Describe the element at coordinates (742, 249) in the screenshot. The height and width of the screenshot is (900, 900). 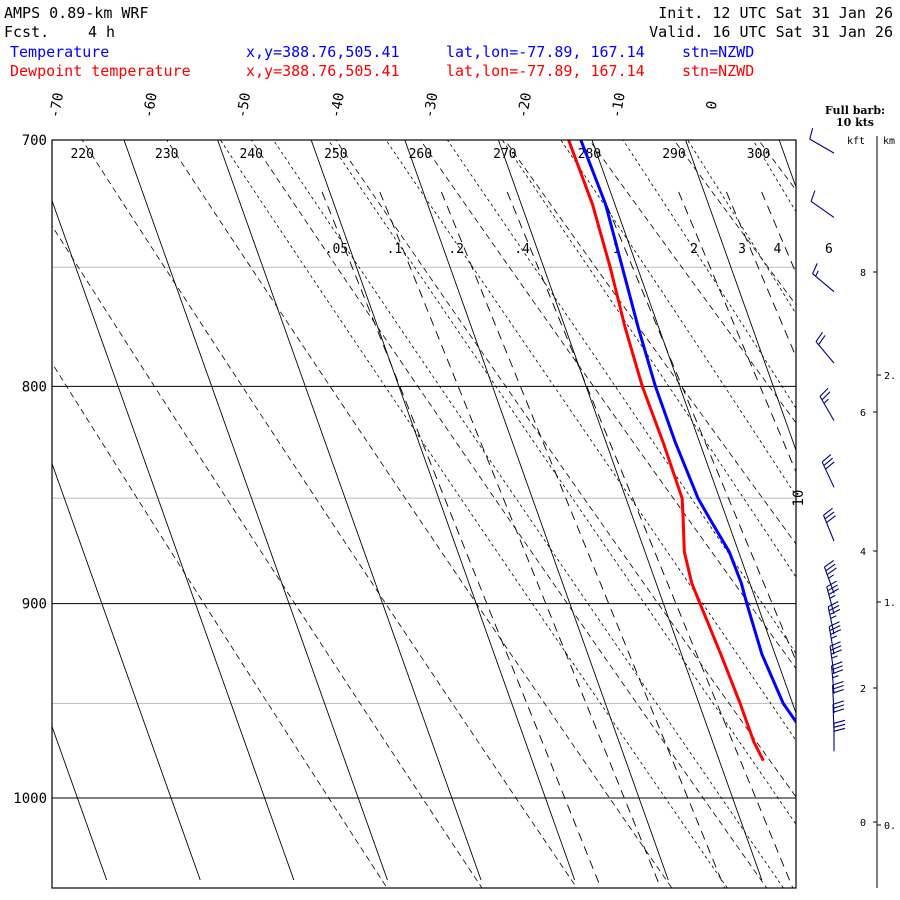
I see `mixing-ratio-label: 3` at that location.